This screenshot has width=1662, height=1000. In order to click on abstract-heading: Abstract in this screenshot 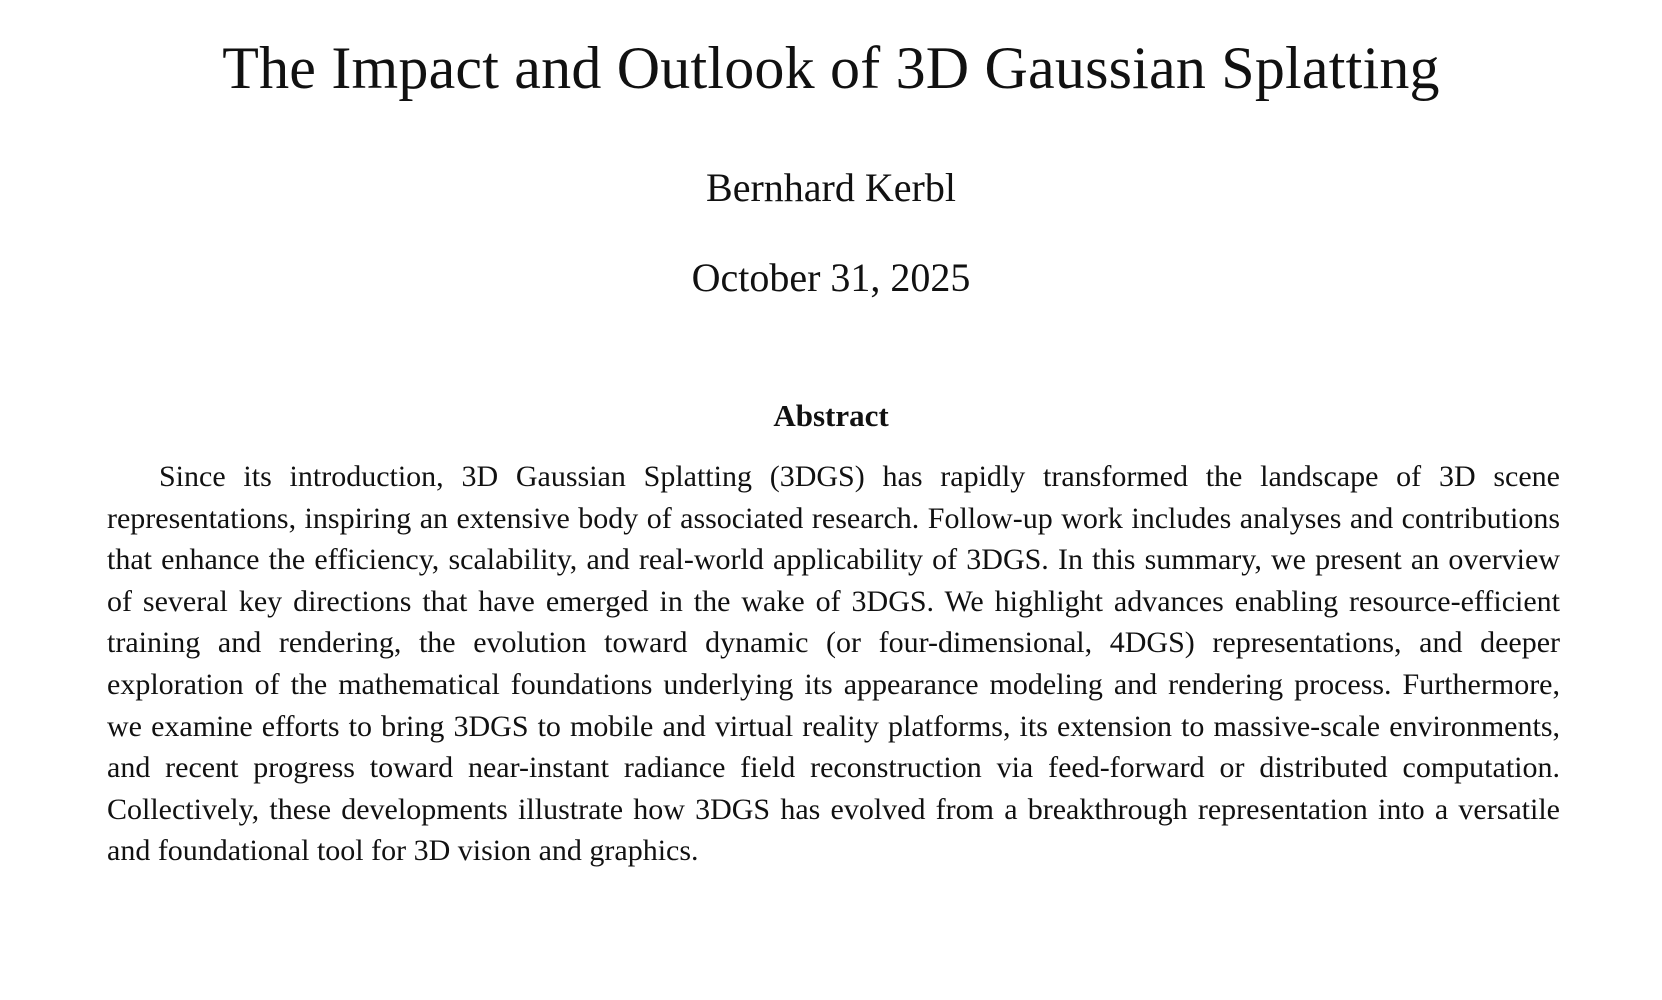, I will do `click(831, 415)`.